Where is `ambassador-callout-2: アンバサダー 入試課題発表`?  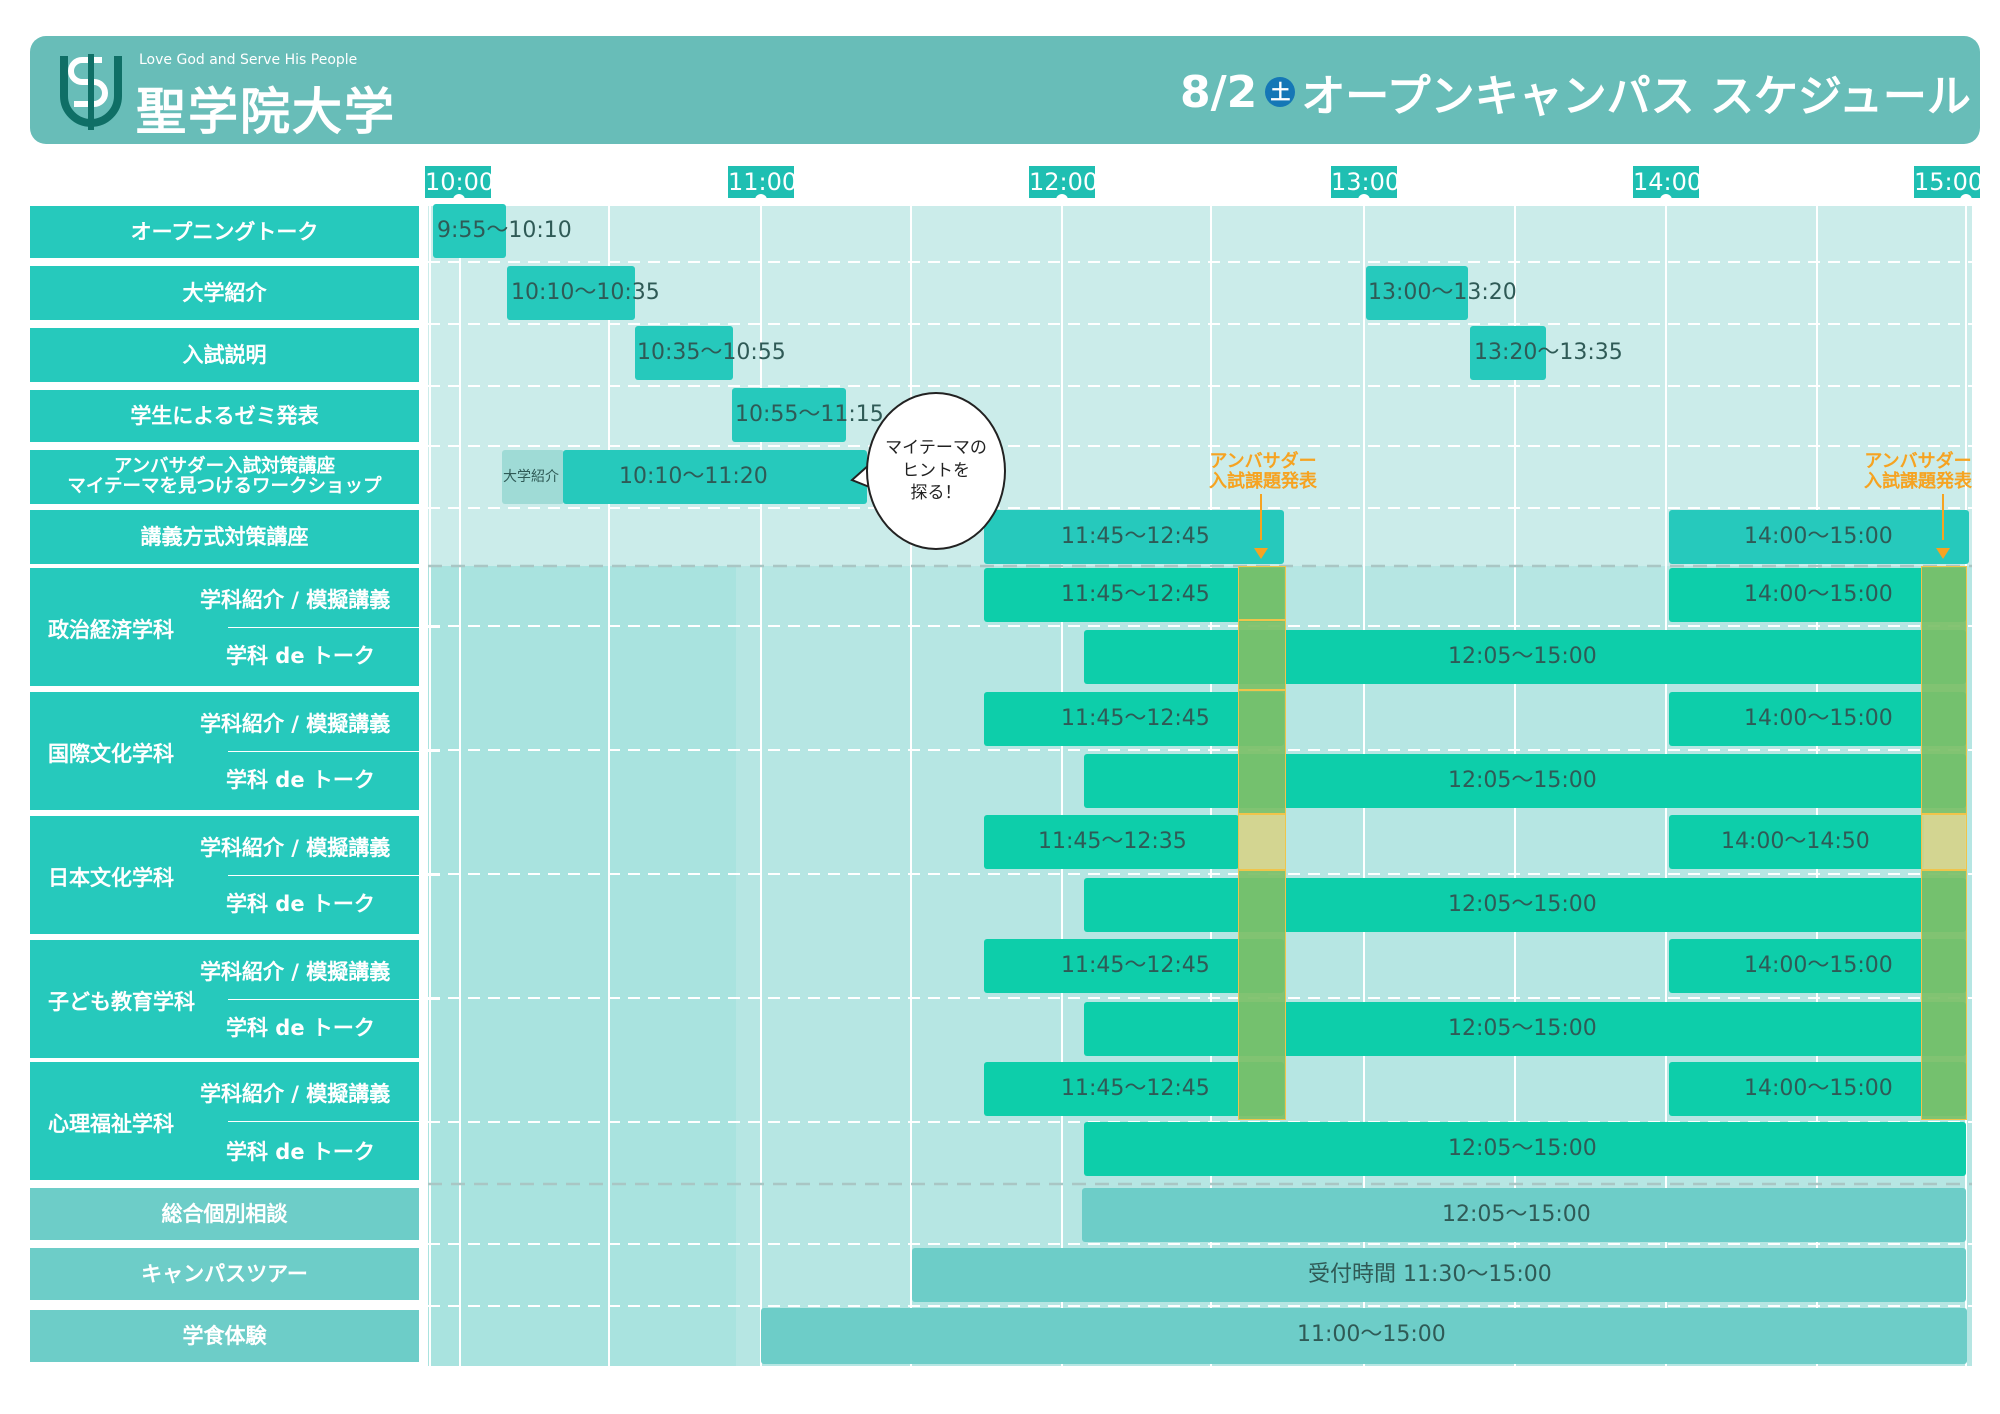 ambassador-callout-2: アンバサダー 入試課題発表 is located at coordinates (1918, 472).